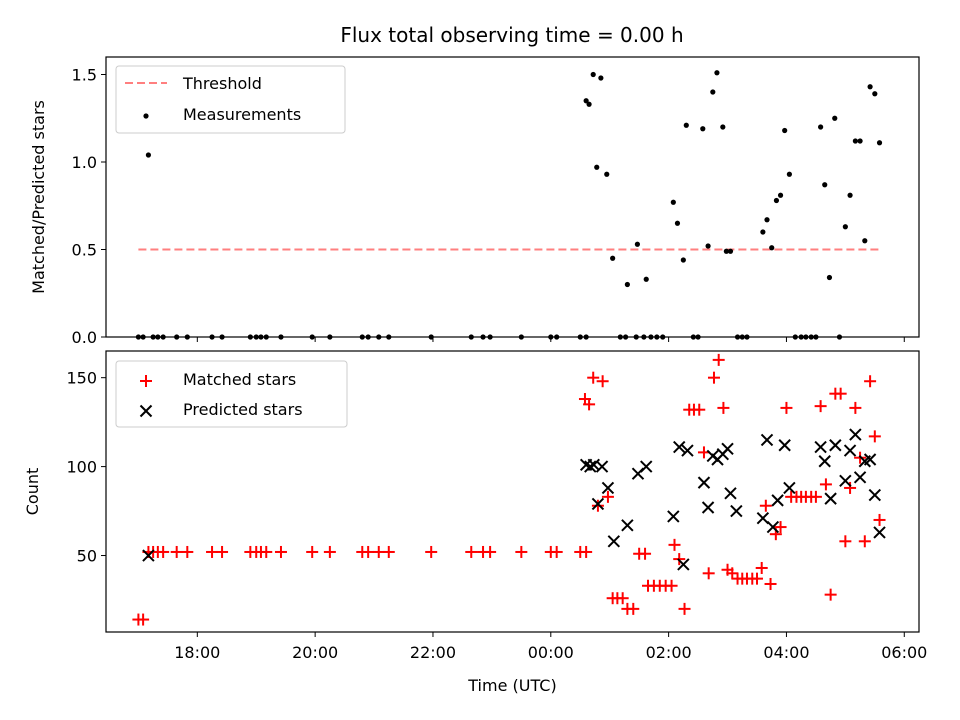 This screenshot has width=960, height=720. Describe the element at coordinates (84, 337) in the screenshot. I see `y-tick-label: 0.0` at that location.